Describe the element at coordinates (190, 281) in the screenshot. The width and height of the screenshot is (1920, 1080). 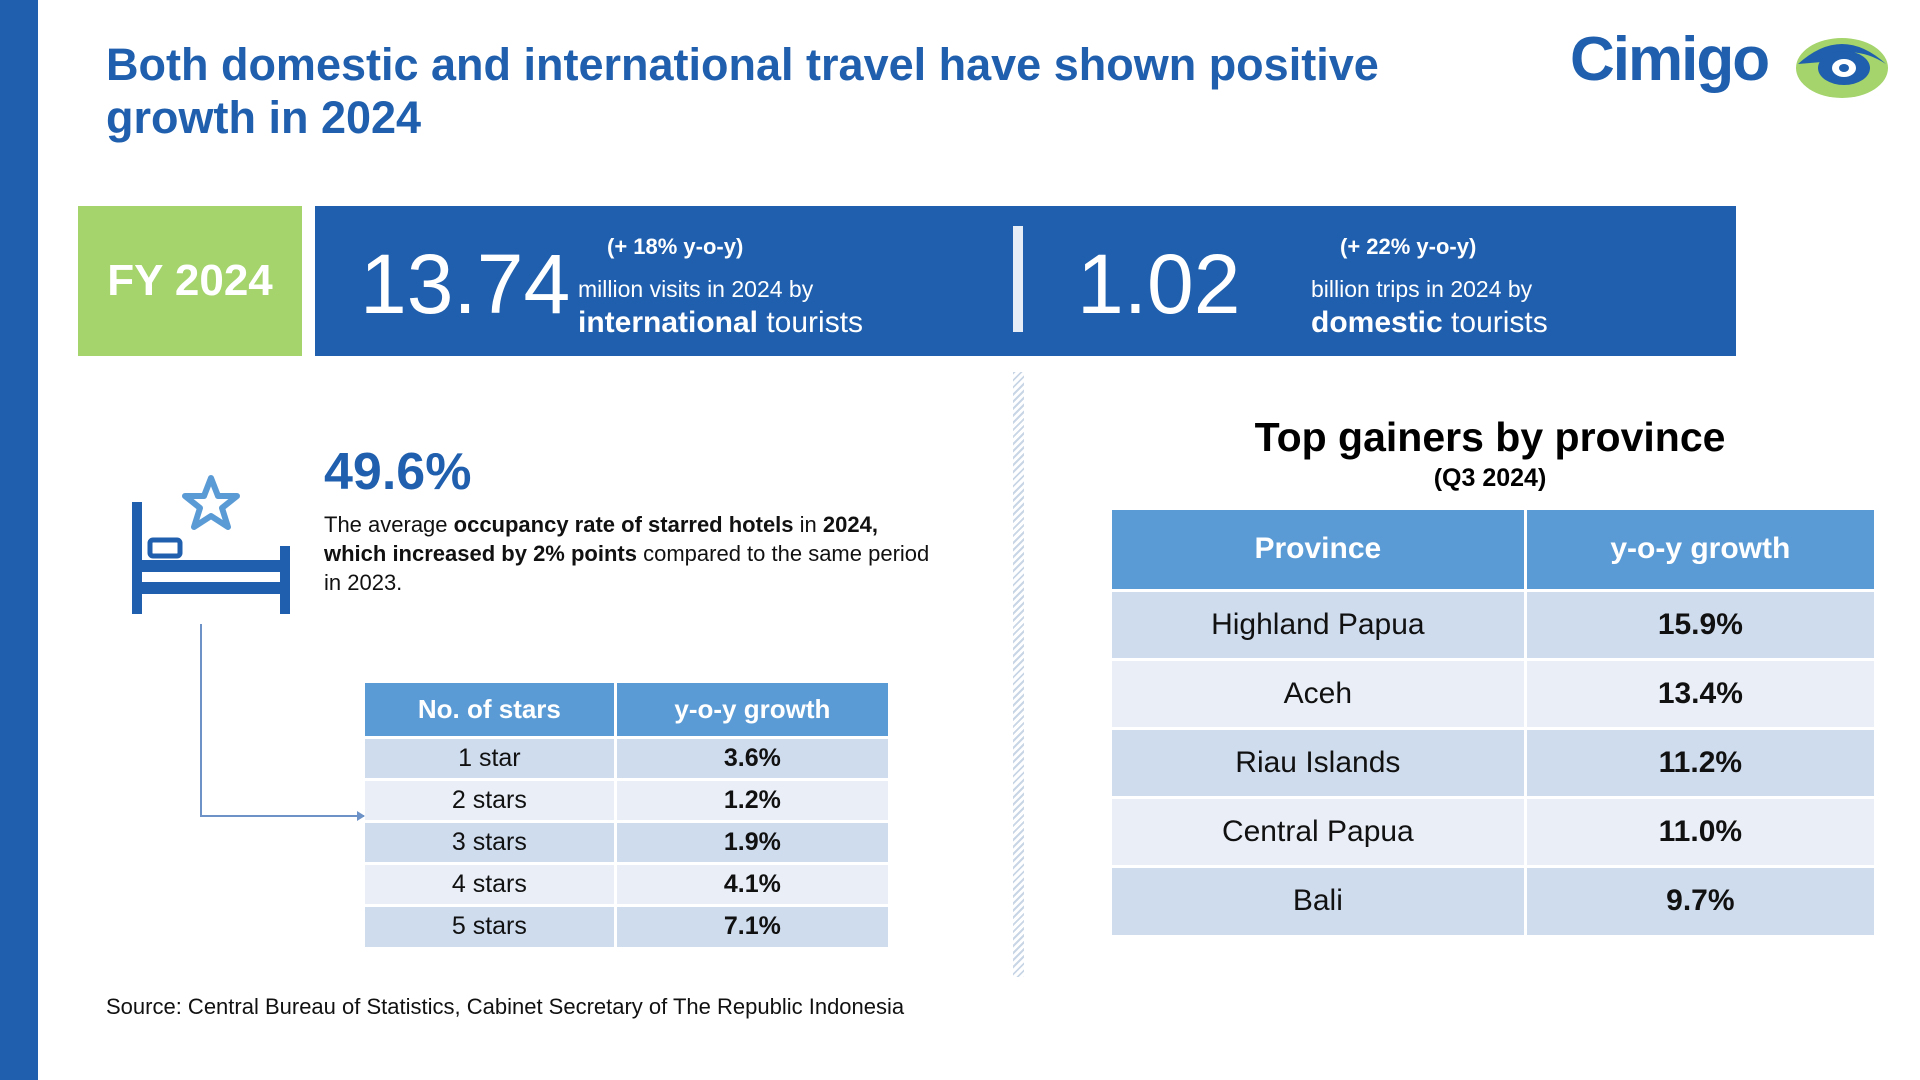
I see `fy-label: FY 2024` at that location.